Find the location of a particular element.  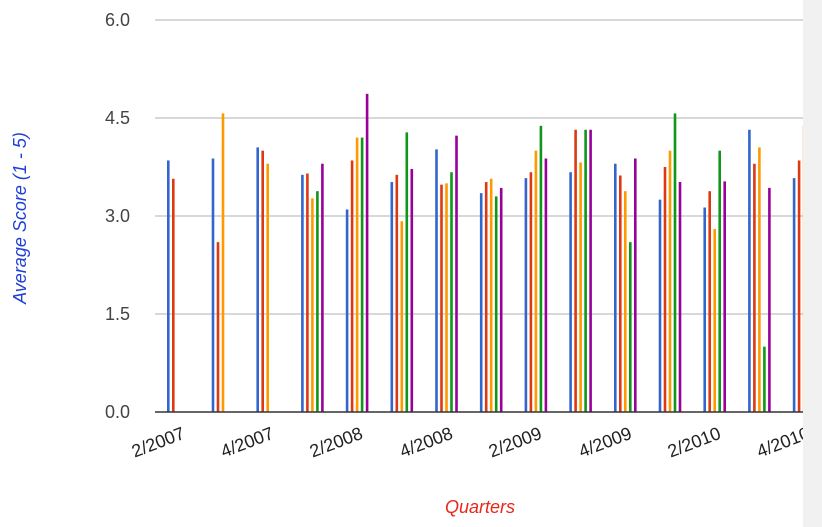

x-tick-label: 4/2007 is located at coordinates (247, 442).